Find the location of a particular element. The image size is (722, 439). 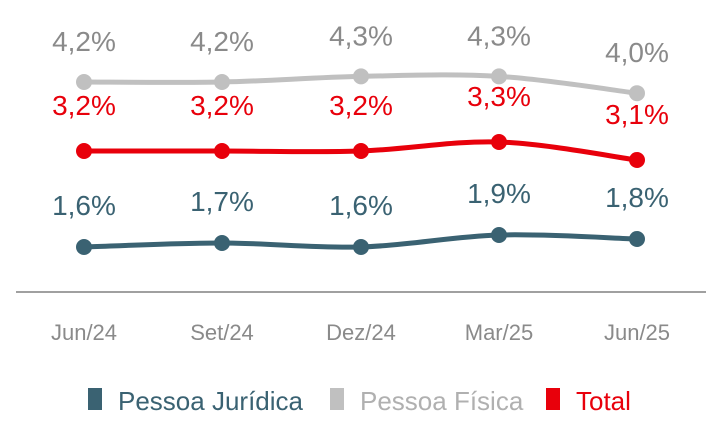

legend-label-total: Total is located at coordinates (603, 401).